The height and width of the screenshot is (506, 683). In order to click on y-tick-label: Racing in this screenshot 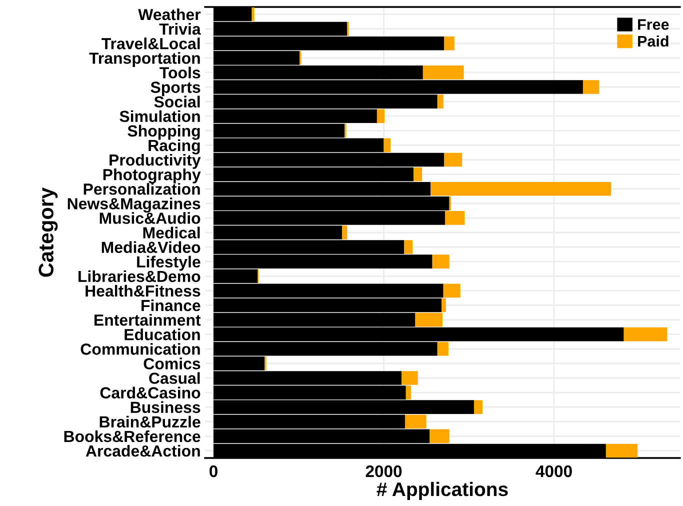, I will do `click(174, 146)`.